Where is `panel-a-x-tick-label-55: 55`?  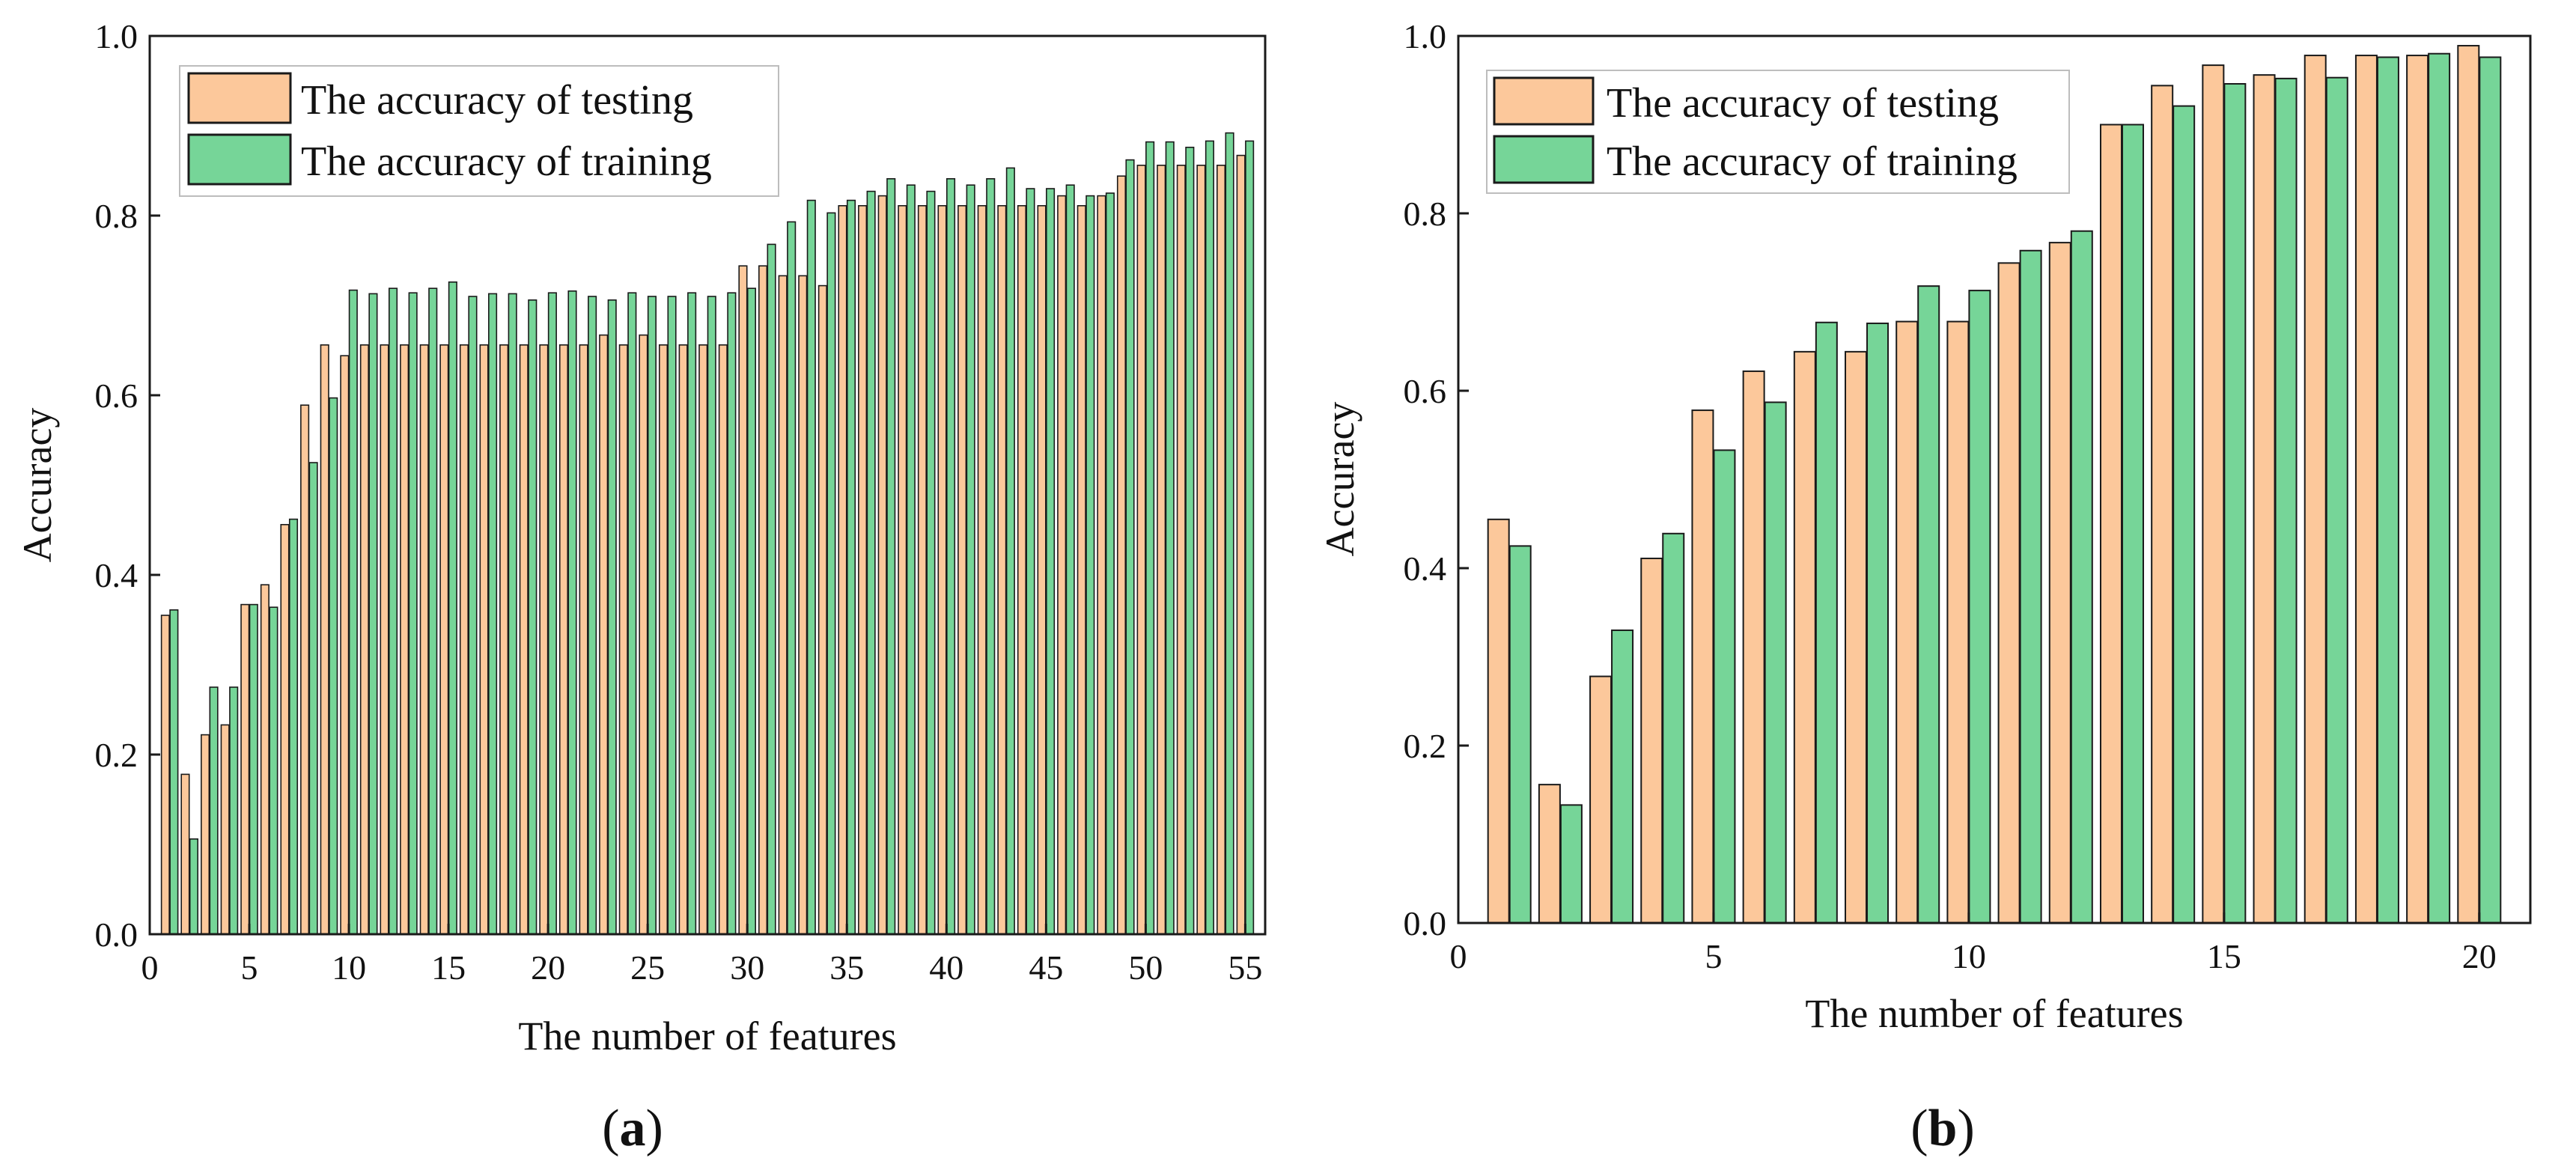 panel-a-x-tick-label-55: 55 is located at coordinates (1245, 967).